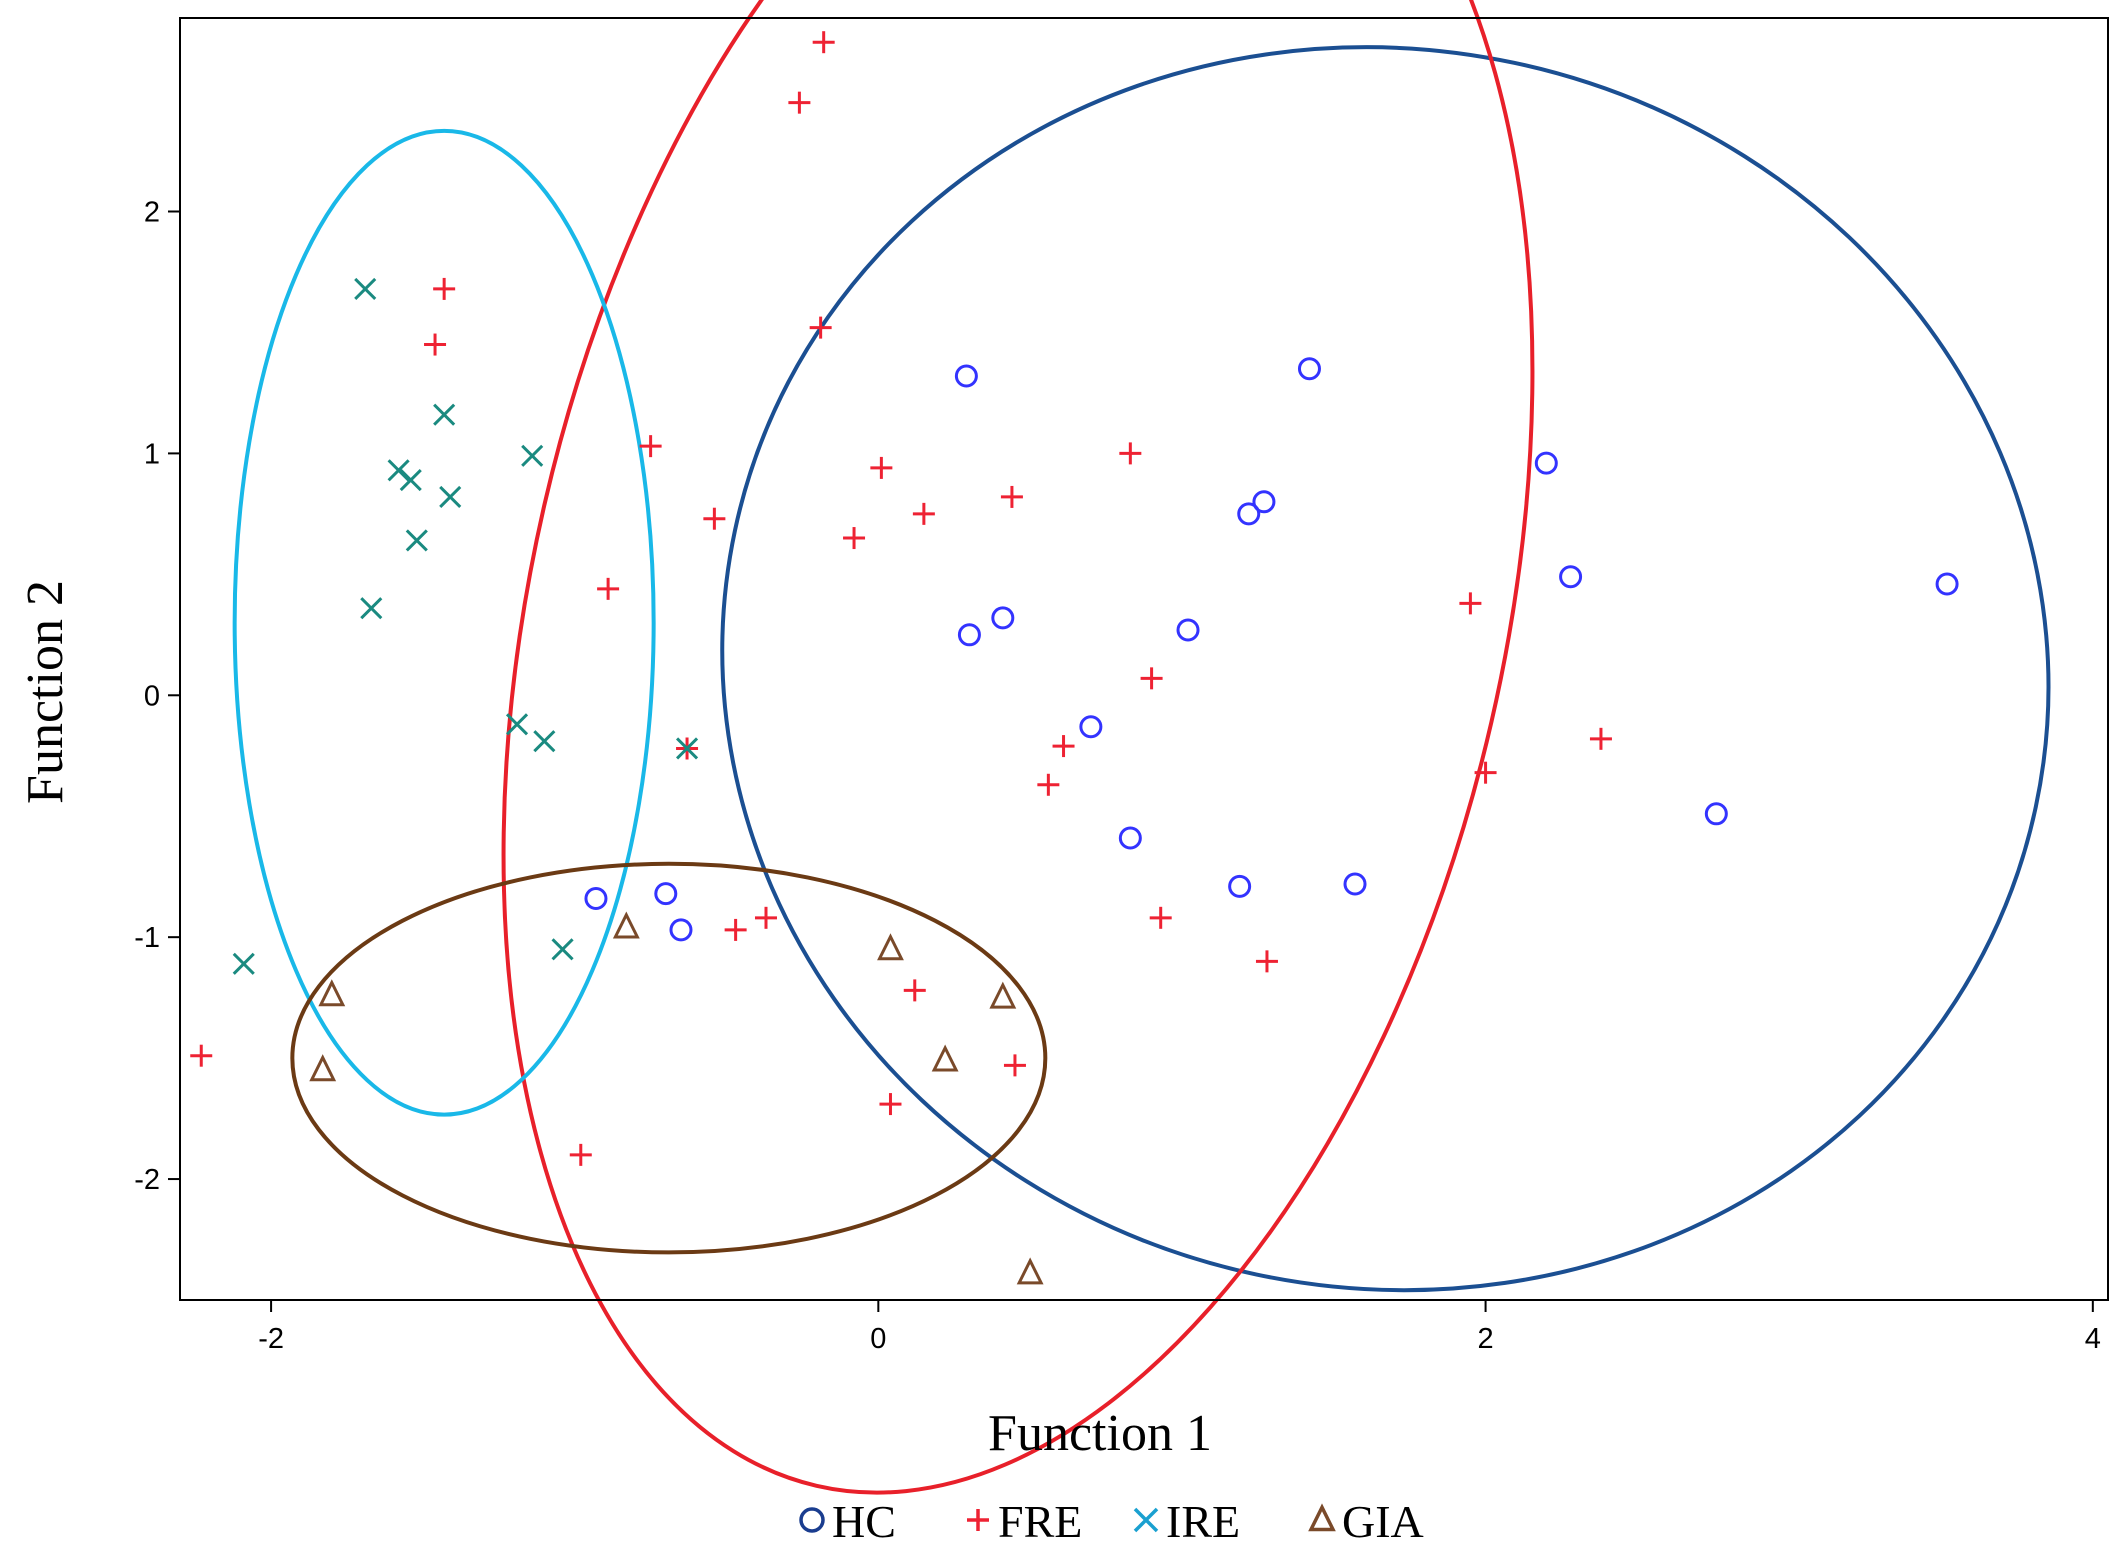 The width and height of the screenshot is (2123, 1565). What do you see at coordinates (152, 454) in the screenshot?
I see `y-tick-label: 1` at bounding box center [152, 454].